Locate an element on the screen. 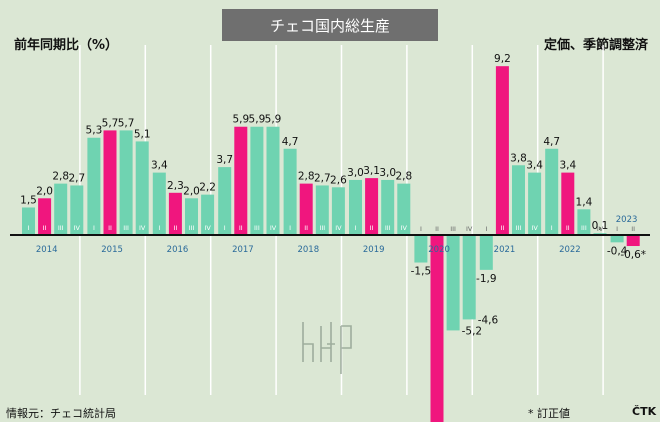 The image size is (660, 422). value-label: -5,2 is located at coordinates (472, 331).